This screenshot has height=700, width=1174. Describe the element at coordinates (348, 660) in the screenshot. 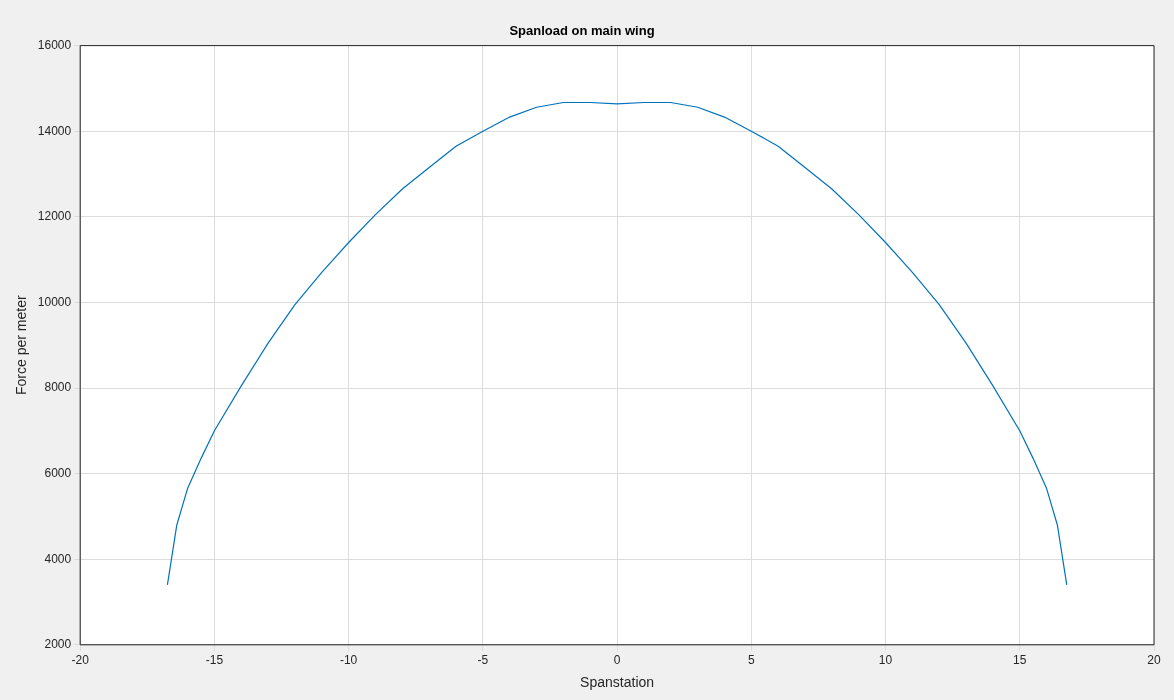

I see `x-tick-label: -10` at that location.